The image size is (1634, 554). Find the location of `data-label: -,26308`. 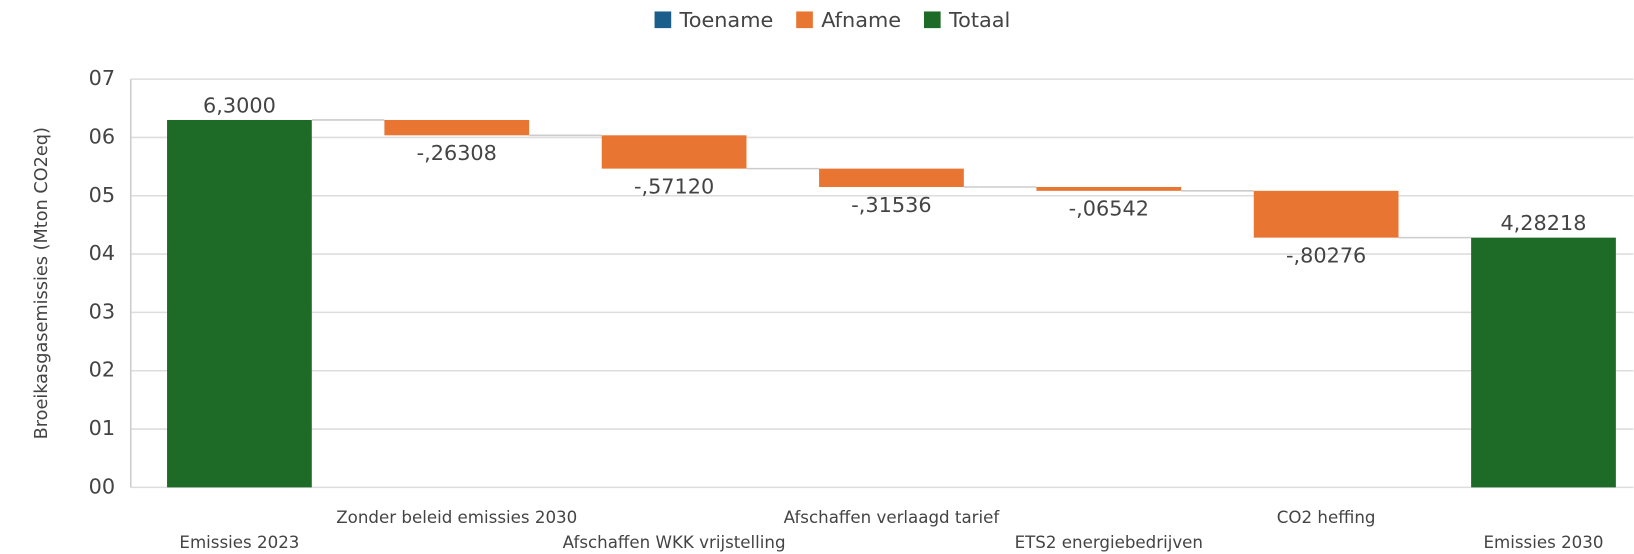

data-label: -,26308 is located at coordinates (457, 153).